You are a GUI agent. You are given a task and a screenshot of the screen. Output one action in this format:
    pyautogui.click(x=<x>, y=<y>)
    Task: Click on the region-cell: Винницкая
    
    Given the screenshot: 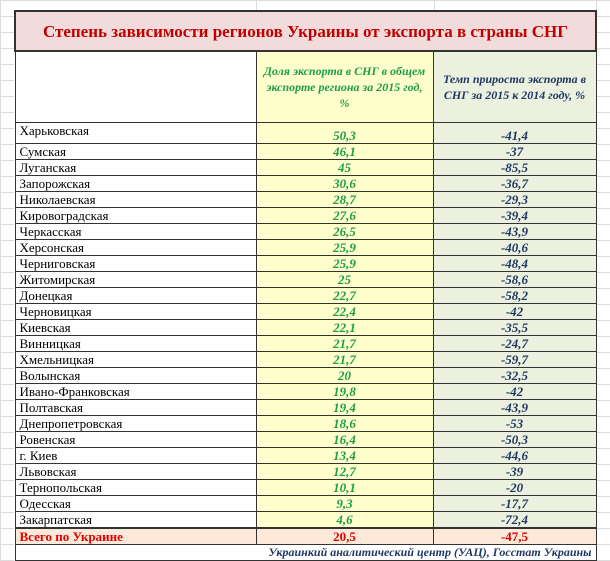 What is the action you would take?
    pyautogui.click(x=135, y=343)
    